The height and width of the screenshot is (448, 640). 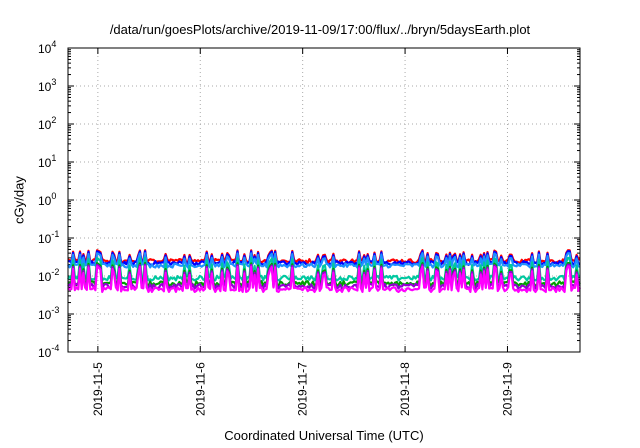 What do you see at coordinates (48, 351) in the screenshot?
I see `y-tick-label: 10⁻⁴` at bounding box center [48, 351].